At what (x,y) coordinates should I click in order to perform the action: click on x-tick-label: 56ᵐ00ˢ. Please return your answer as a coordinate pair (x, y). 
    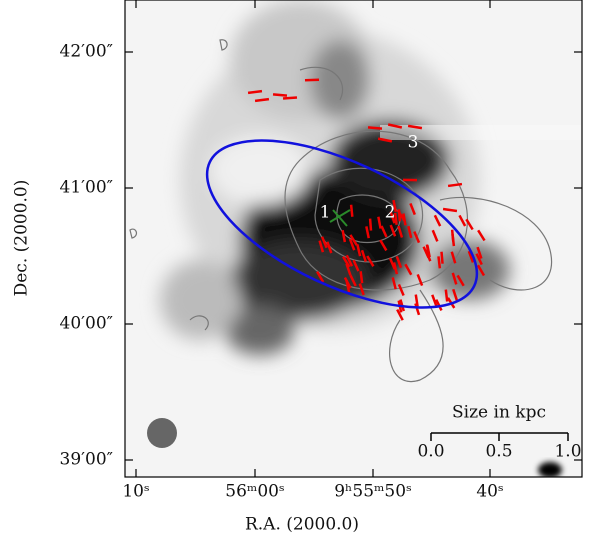
    Looking at the image, I should click on (254, 492).